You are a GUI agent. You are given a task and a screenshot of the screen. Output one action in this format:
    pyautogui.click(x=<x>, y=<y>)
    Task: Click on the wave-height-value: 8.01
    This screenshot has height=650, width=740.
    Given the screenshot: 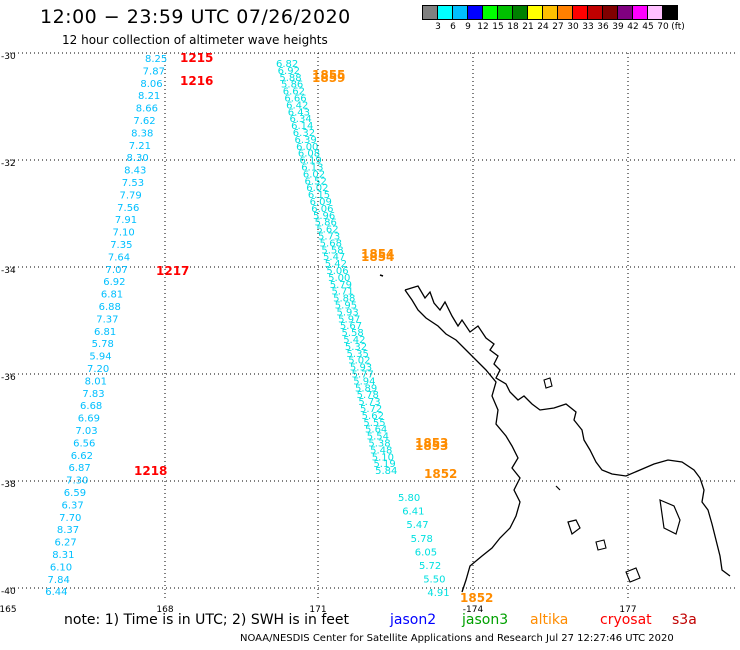 What is the action you would take?
    pyautogui.click(x=96, y=381)
    